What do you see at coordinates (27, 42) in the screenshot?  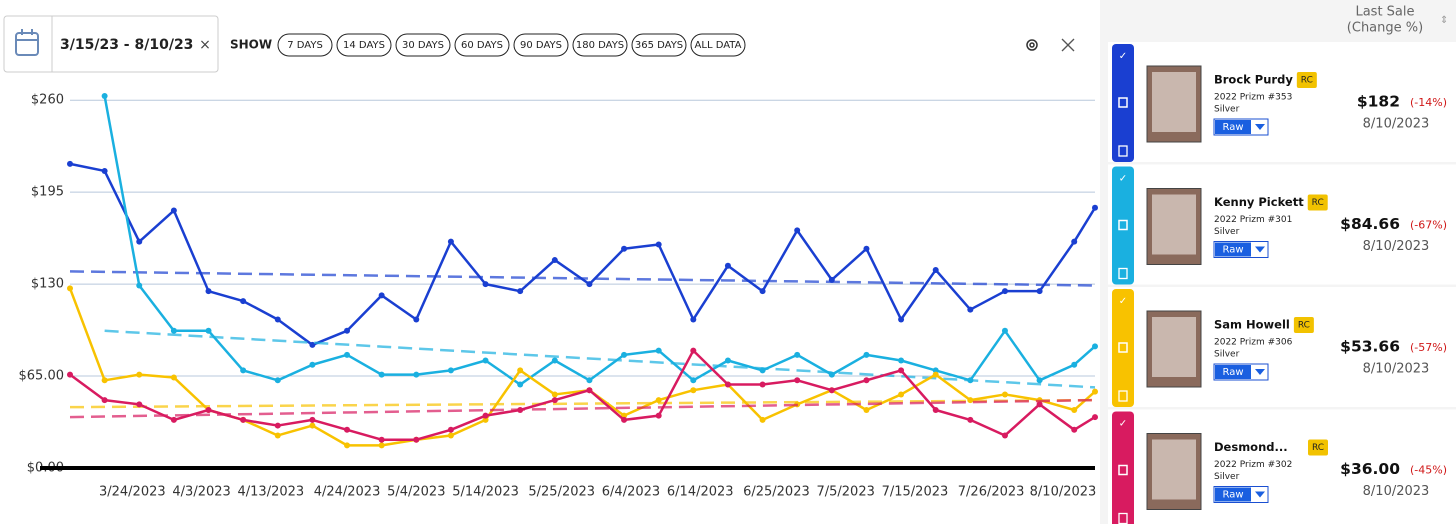 I see `calendar-icon` at bounding box center [27, 42].